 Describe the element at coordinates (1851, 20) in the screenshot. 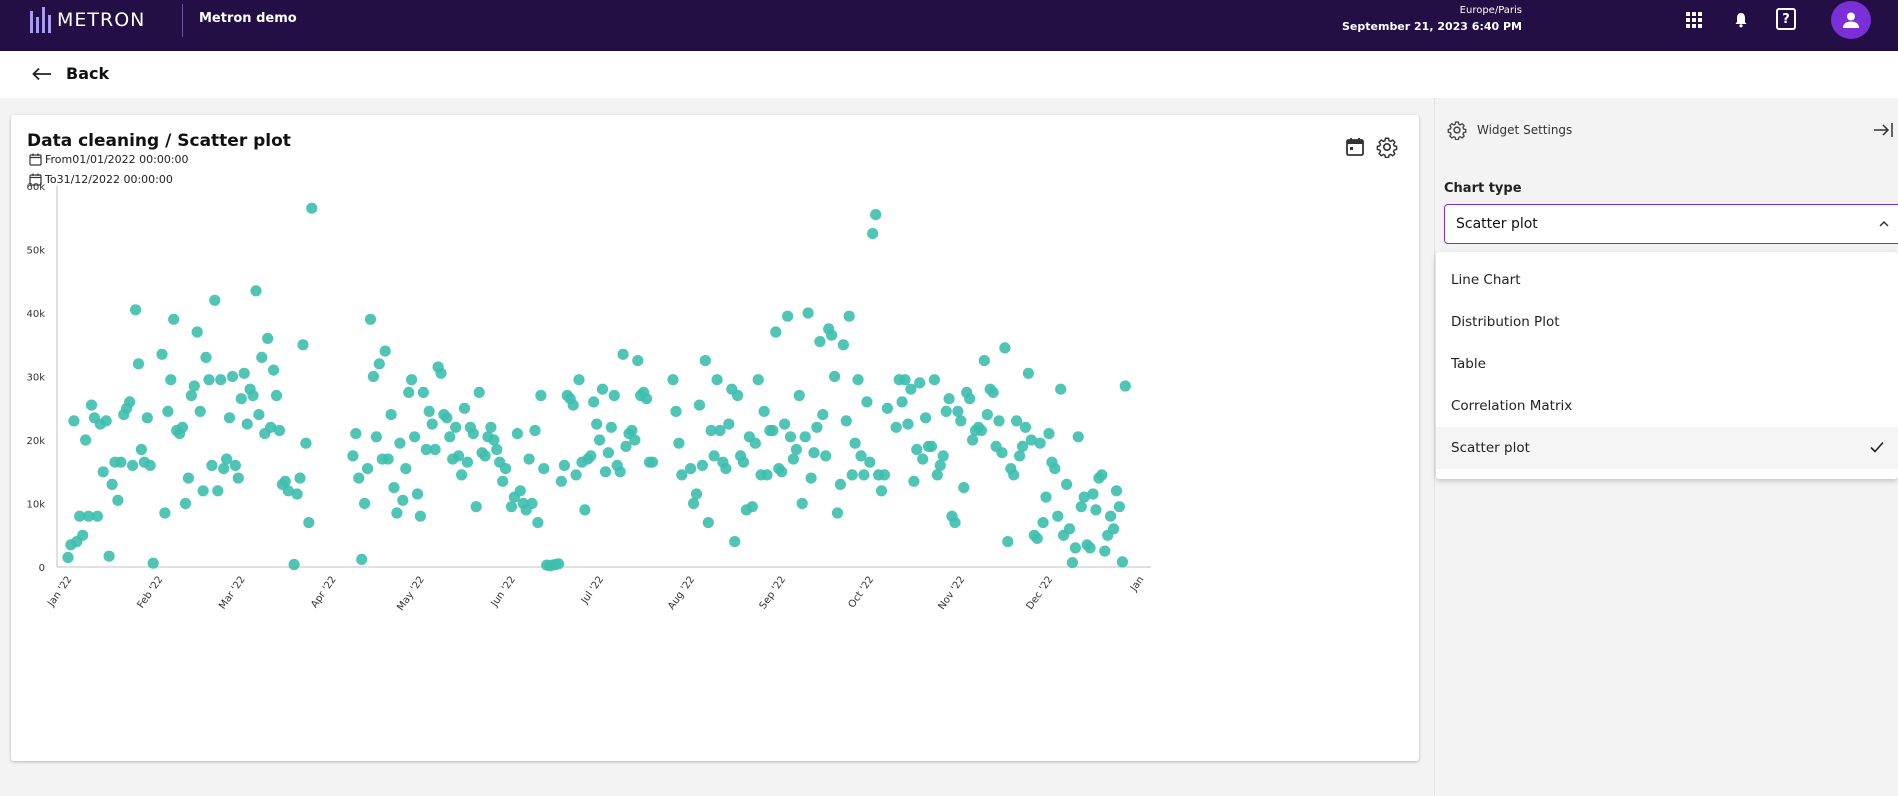

I see `user-avatar-icon` at that location.